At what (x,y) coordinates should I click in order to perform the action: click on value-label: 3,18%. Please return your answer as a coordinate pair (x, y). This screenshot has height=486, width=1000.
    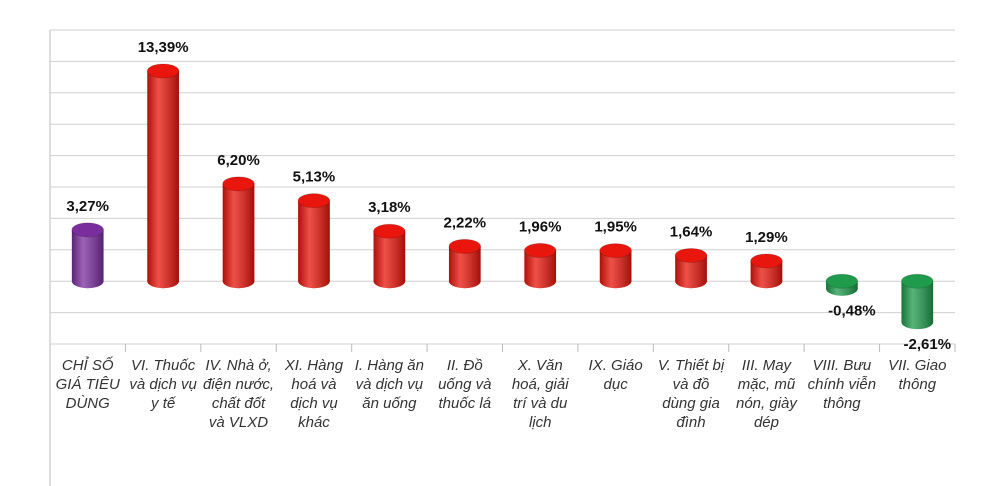
    Looking at the image, I should click on (389, 207).